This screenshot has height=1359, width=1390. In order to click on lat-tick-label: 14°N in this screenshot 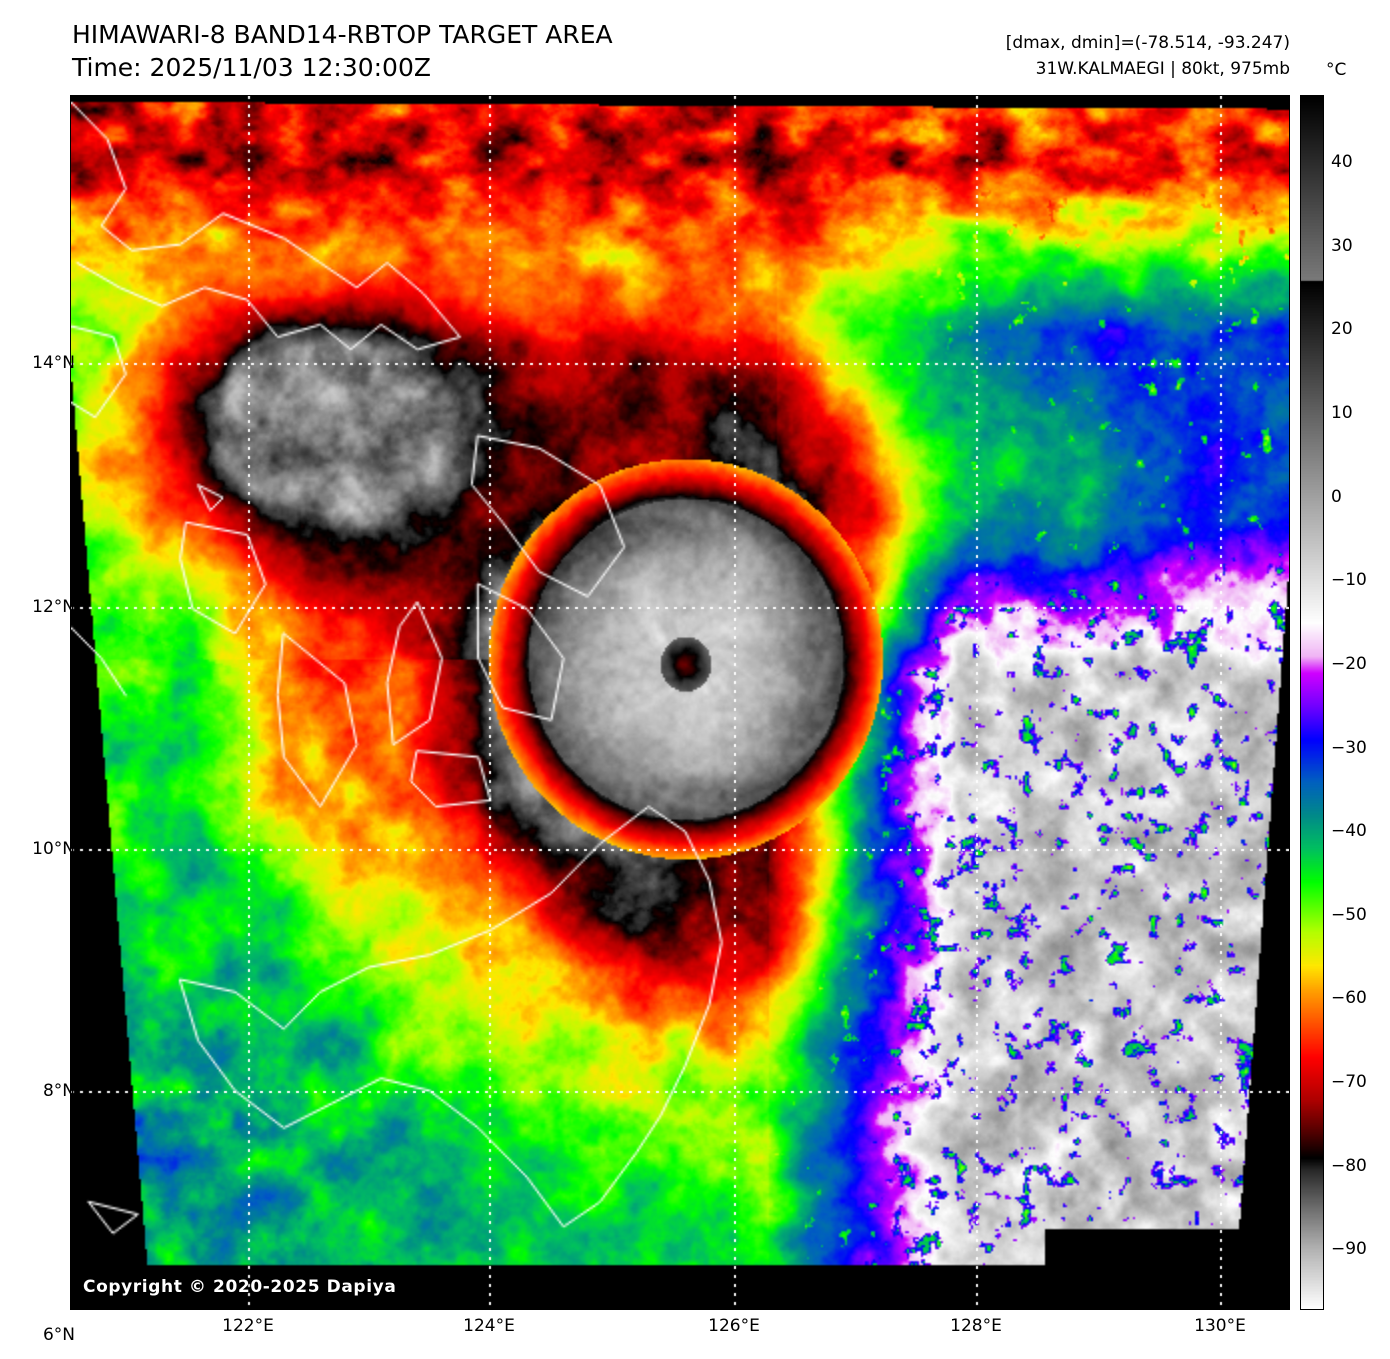, I will do `click(53, 363)`.